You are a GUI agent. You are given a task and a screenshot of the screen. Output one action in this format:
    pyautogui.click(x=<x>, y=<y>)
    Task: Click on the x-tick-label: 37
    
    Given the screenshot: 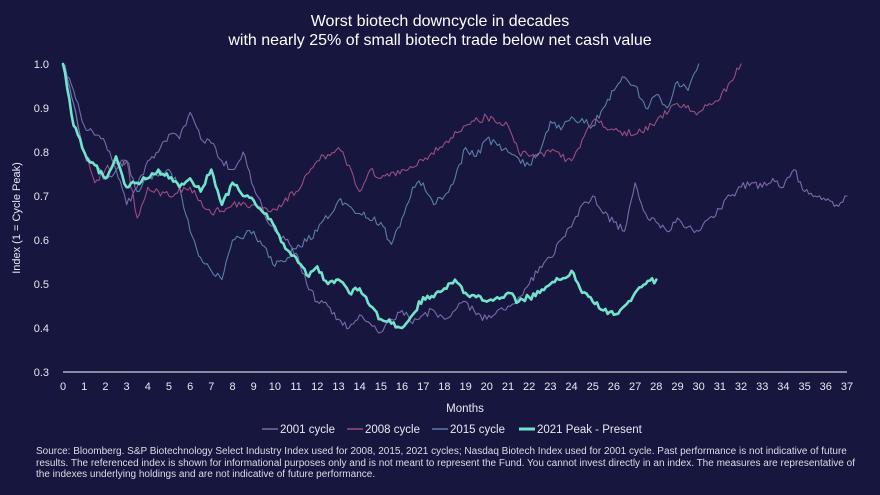 What is the action you would take?
    pyautogui.click(x=847, y=387)
    